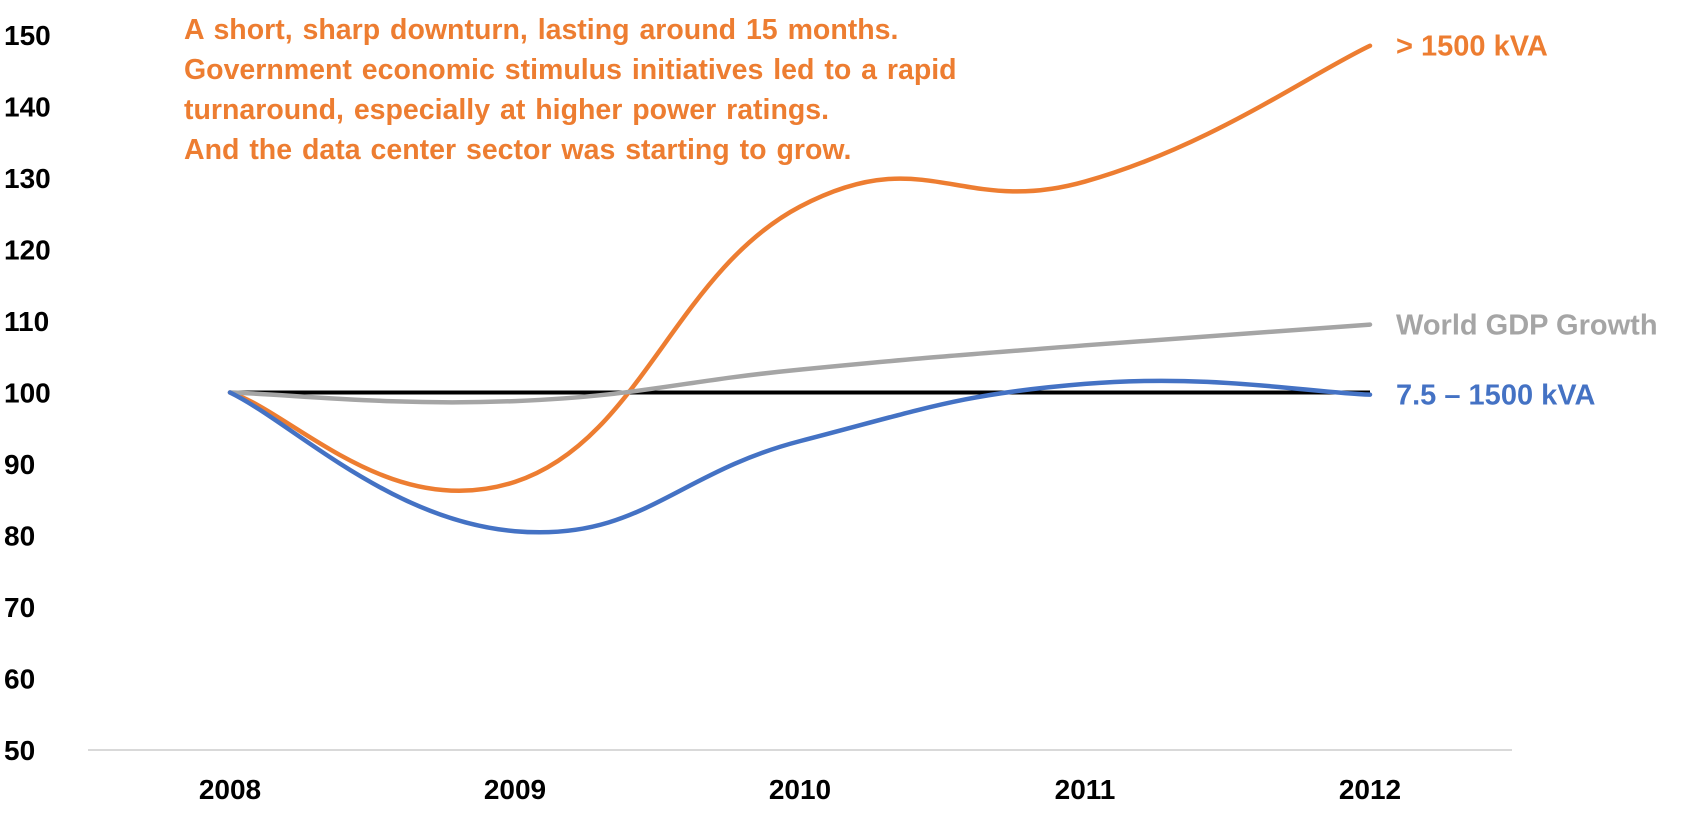 This screenshot has width=1706, height=814. What do you see at coordinates (230, 789) in the screenshot?
I see `x-tick-label: 2008` at bounding box center [230, 789].